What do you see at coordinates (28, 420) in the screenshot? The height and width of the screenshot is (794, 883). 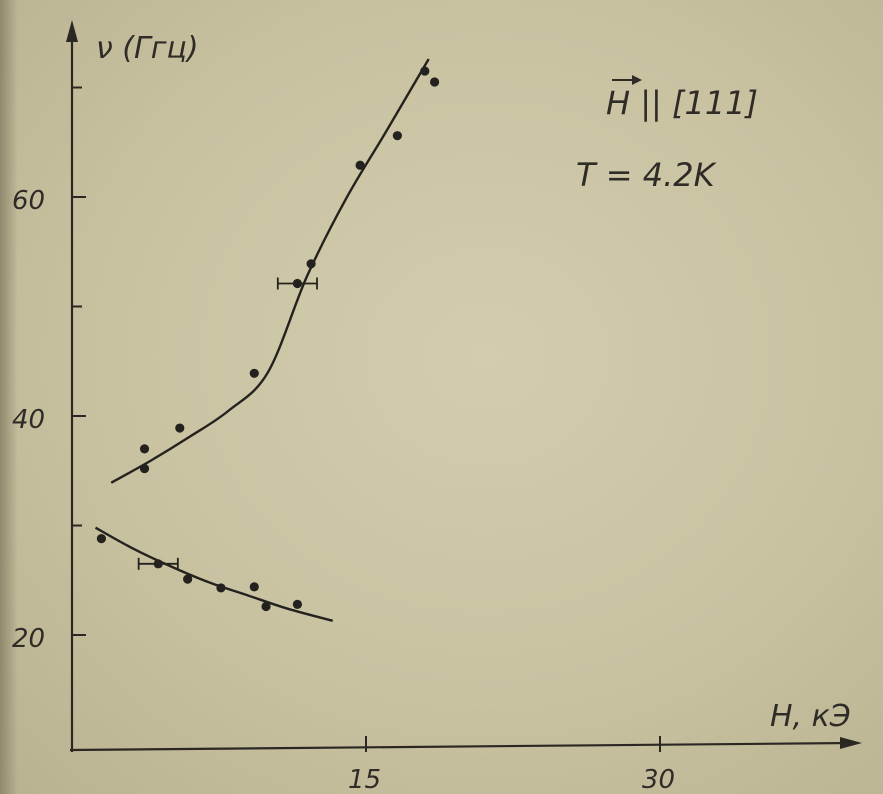 I see `y-tick-label: 40` at bounding box center [28, 420].